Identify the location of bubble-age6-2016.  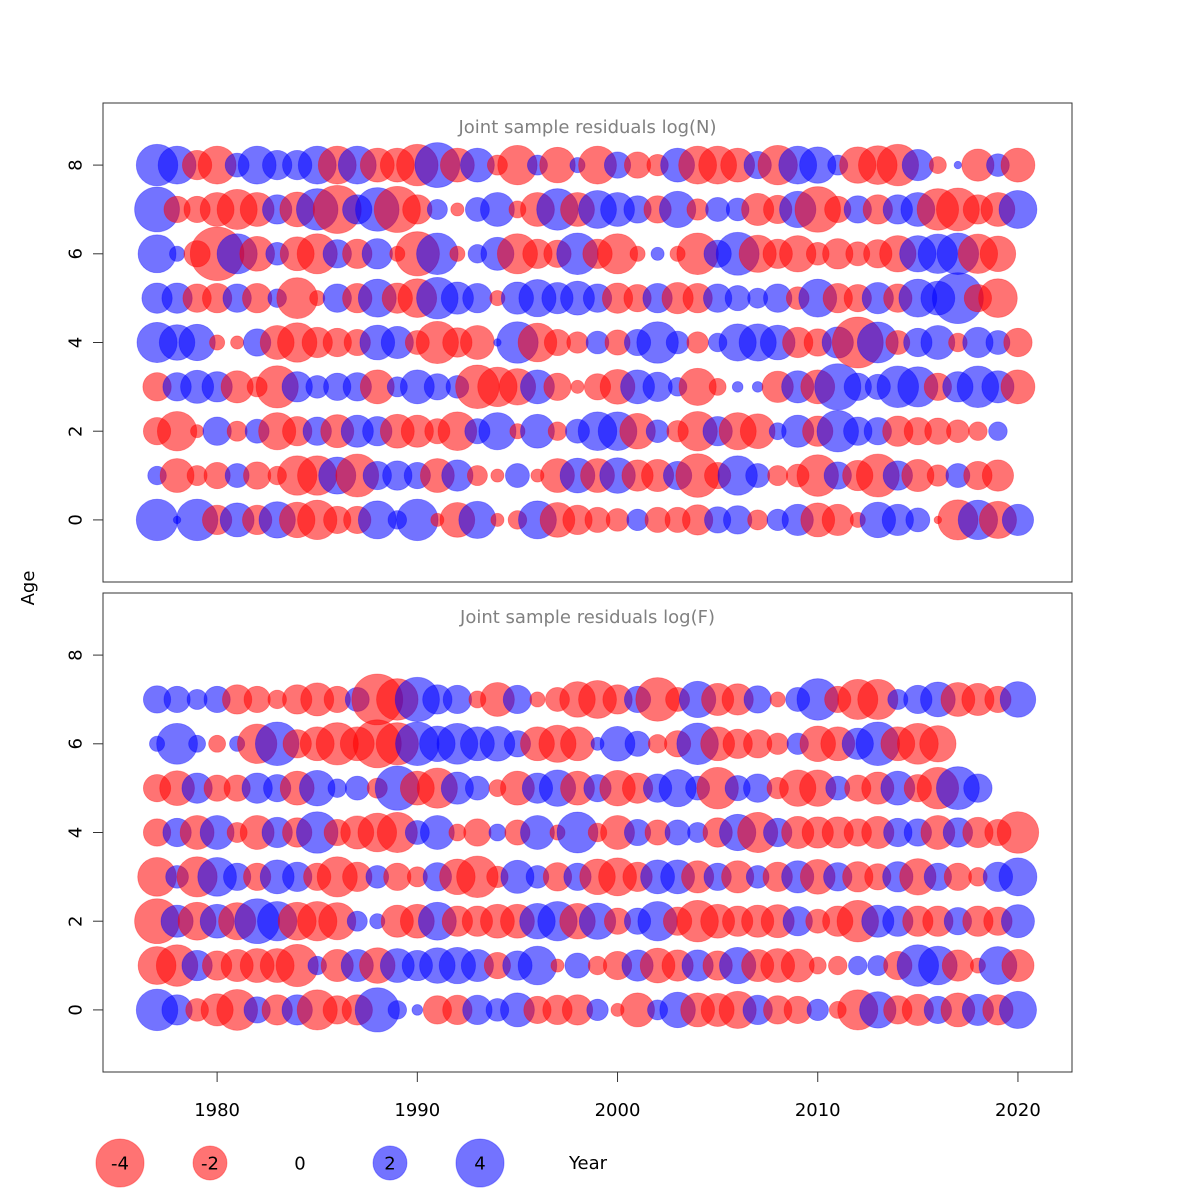
(938, 744).